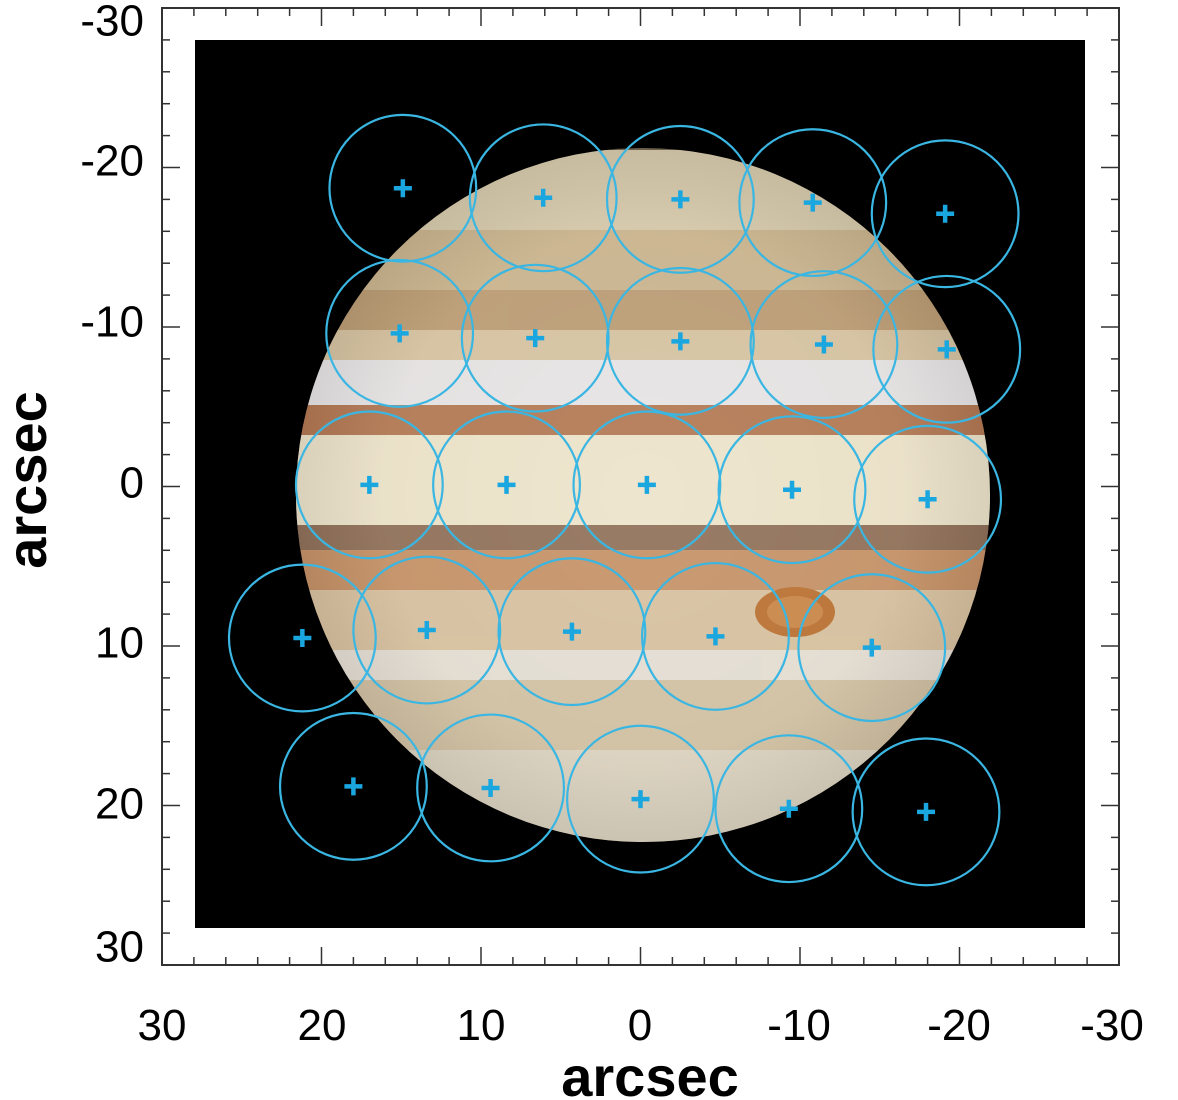 This screenshot has width=1178, height=1100. What do you see at coordinates (112, 161) in the screenshot?
I see `y-tick-label: -20` at bounding box center [112, 161].